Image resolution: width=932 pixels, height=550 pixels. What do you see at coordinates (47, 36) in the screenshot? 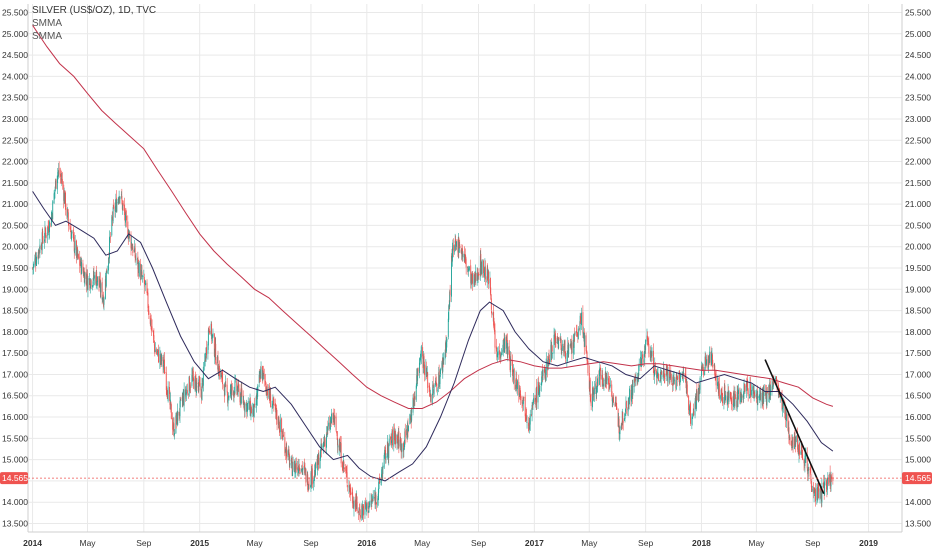
I see `indicator-smma-slow-label: SMMA` at bounding box center [47, 36].